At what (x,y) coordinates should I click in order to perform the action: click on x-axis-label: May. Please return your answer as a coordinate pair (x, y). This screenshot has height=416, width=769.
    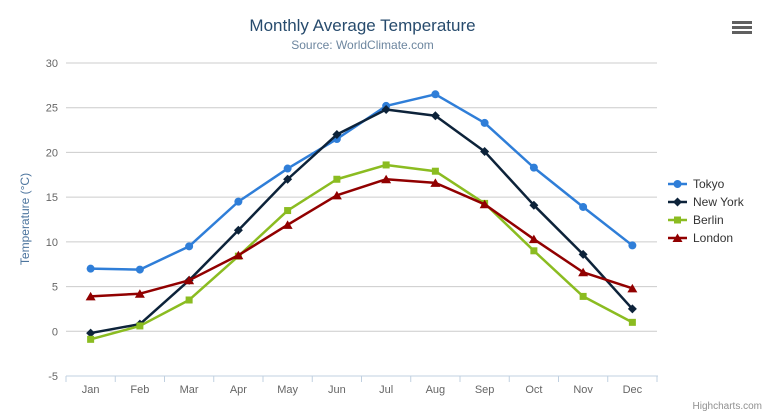
    Looking at the image, I should click on (287, 390).